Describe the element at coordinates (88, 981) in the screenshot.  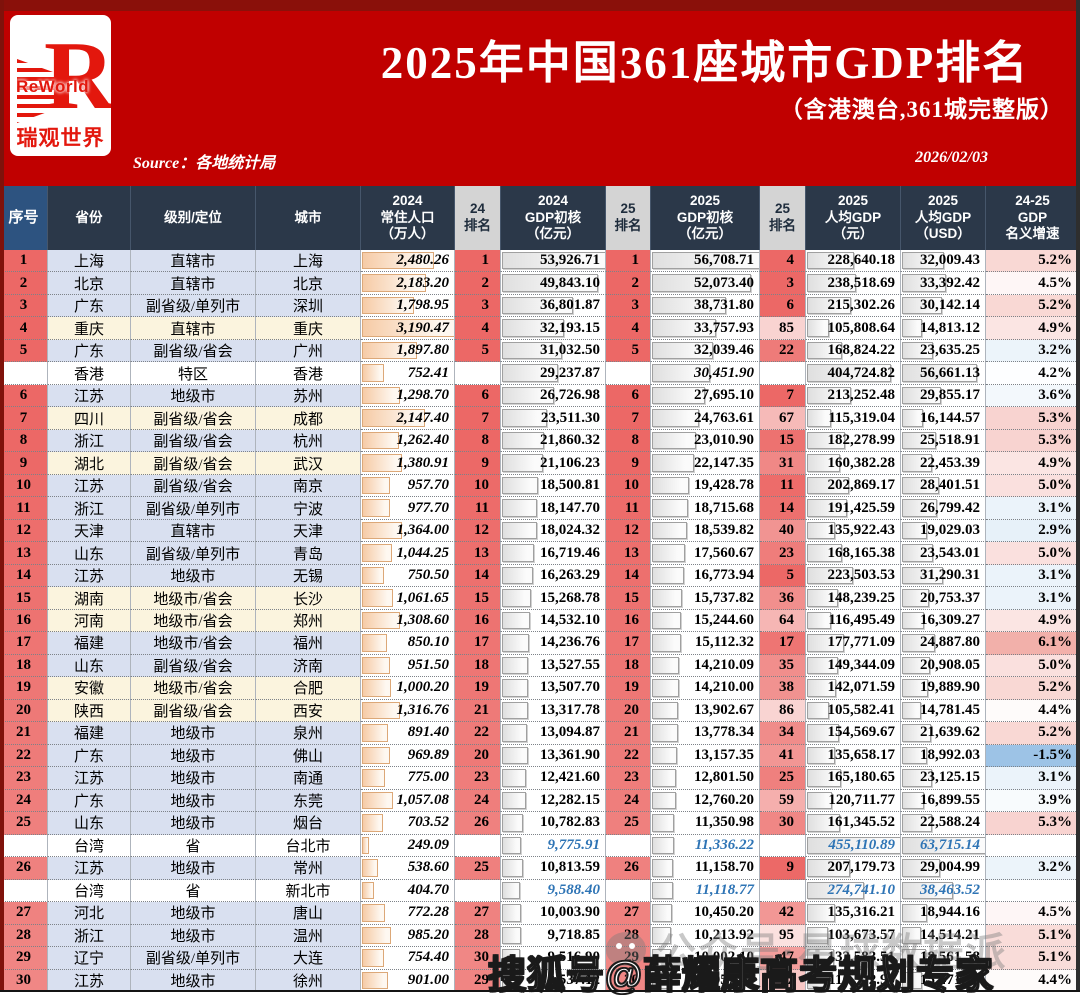
I see `cell-value: 江苏` at that location.